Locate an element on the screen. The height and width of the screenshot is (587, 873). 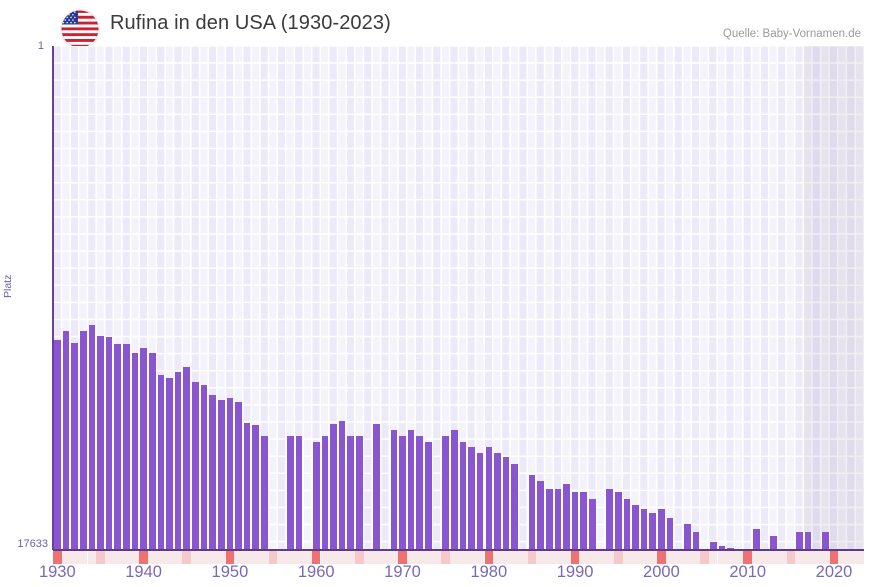
bar-1983 is located at coordinates (514, 507).